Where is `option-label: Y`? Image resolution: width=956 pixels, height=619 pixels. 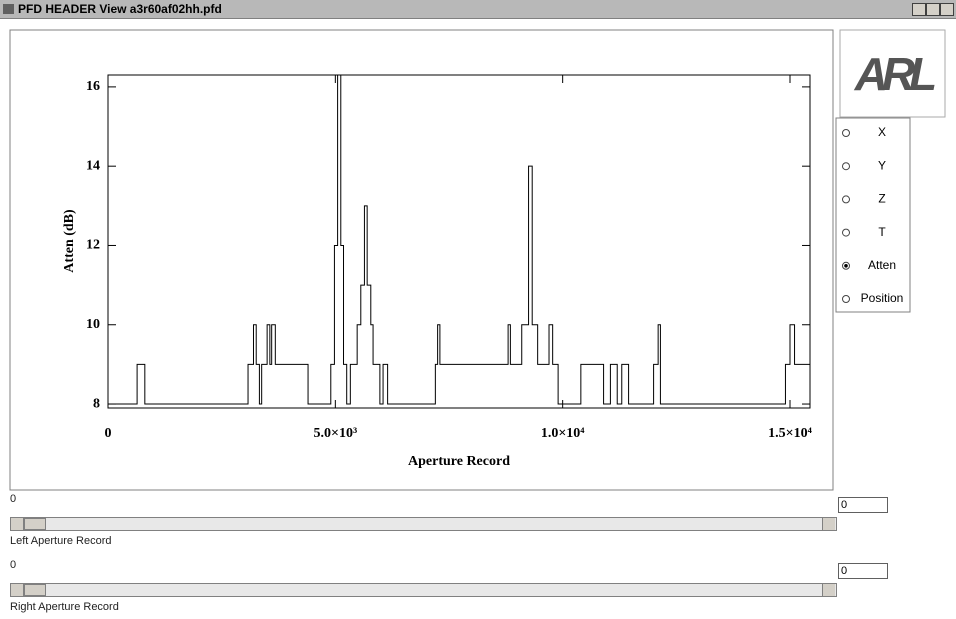
option-label: Y is located at coordinates (882, 165).